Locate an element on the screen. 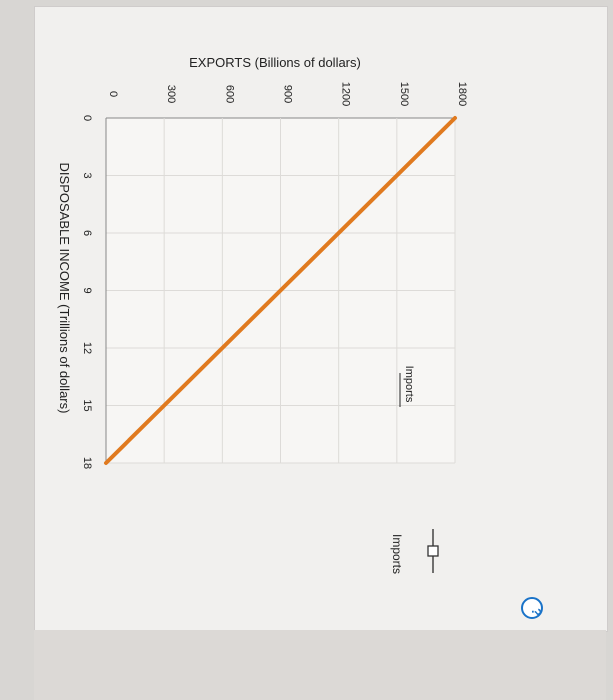  legend: Imports is located at coordinates (414, 551).